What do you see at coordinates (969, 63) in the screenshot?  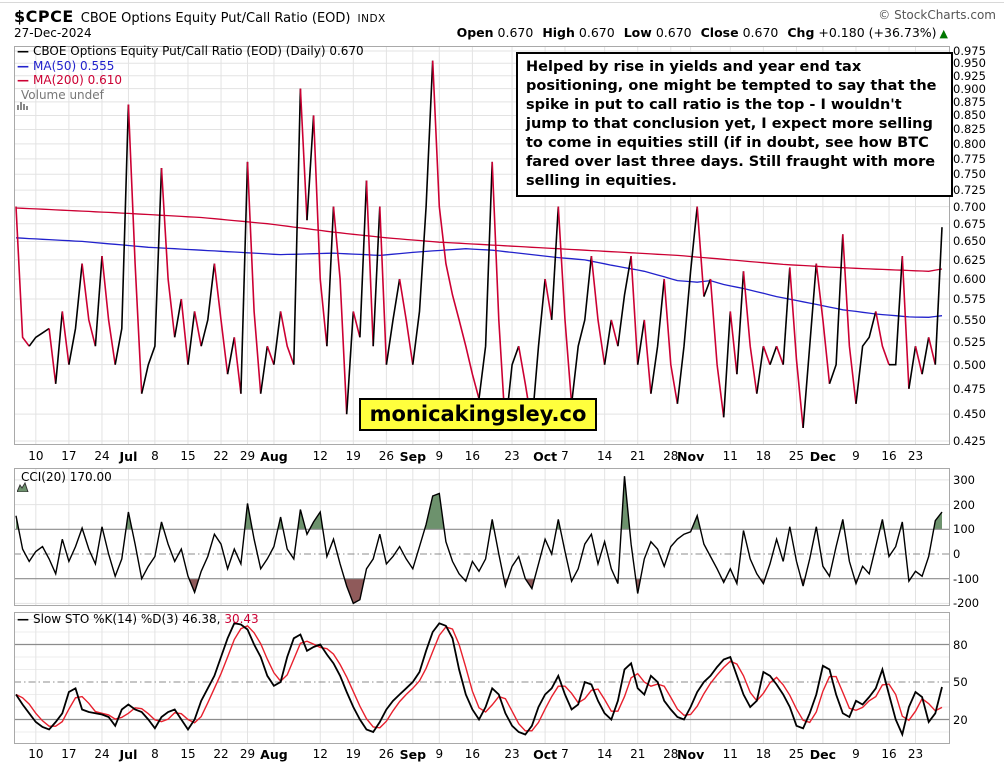 I see `price-axis-label: 0.950` at bounding box center [969, 63].